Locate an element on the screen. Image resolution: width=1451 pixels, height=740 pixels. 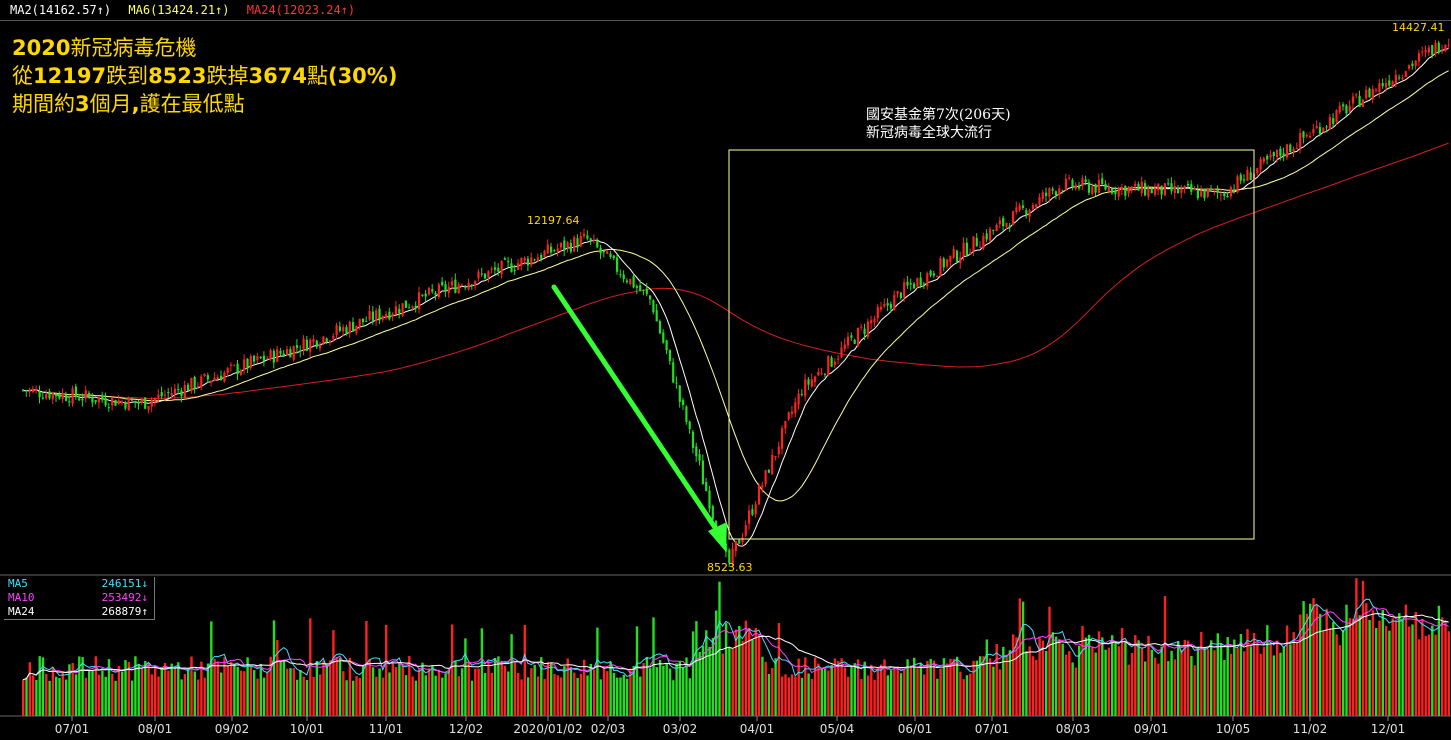
vol-ma24-path is located at coordinates (735, 647).